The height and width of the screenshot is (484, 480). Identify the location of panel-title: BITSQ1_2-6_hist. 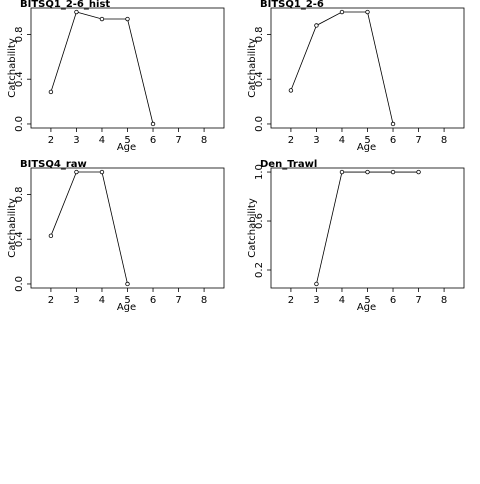
(65, 5).